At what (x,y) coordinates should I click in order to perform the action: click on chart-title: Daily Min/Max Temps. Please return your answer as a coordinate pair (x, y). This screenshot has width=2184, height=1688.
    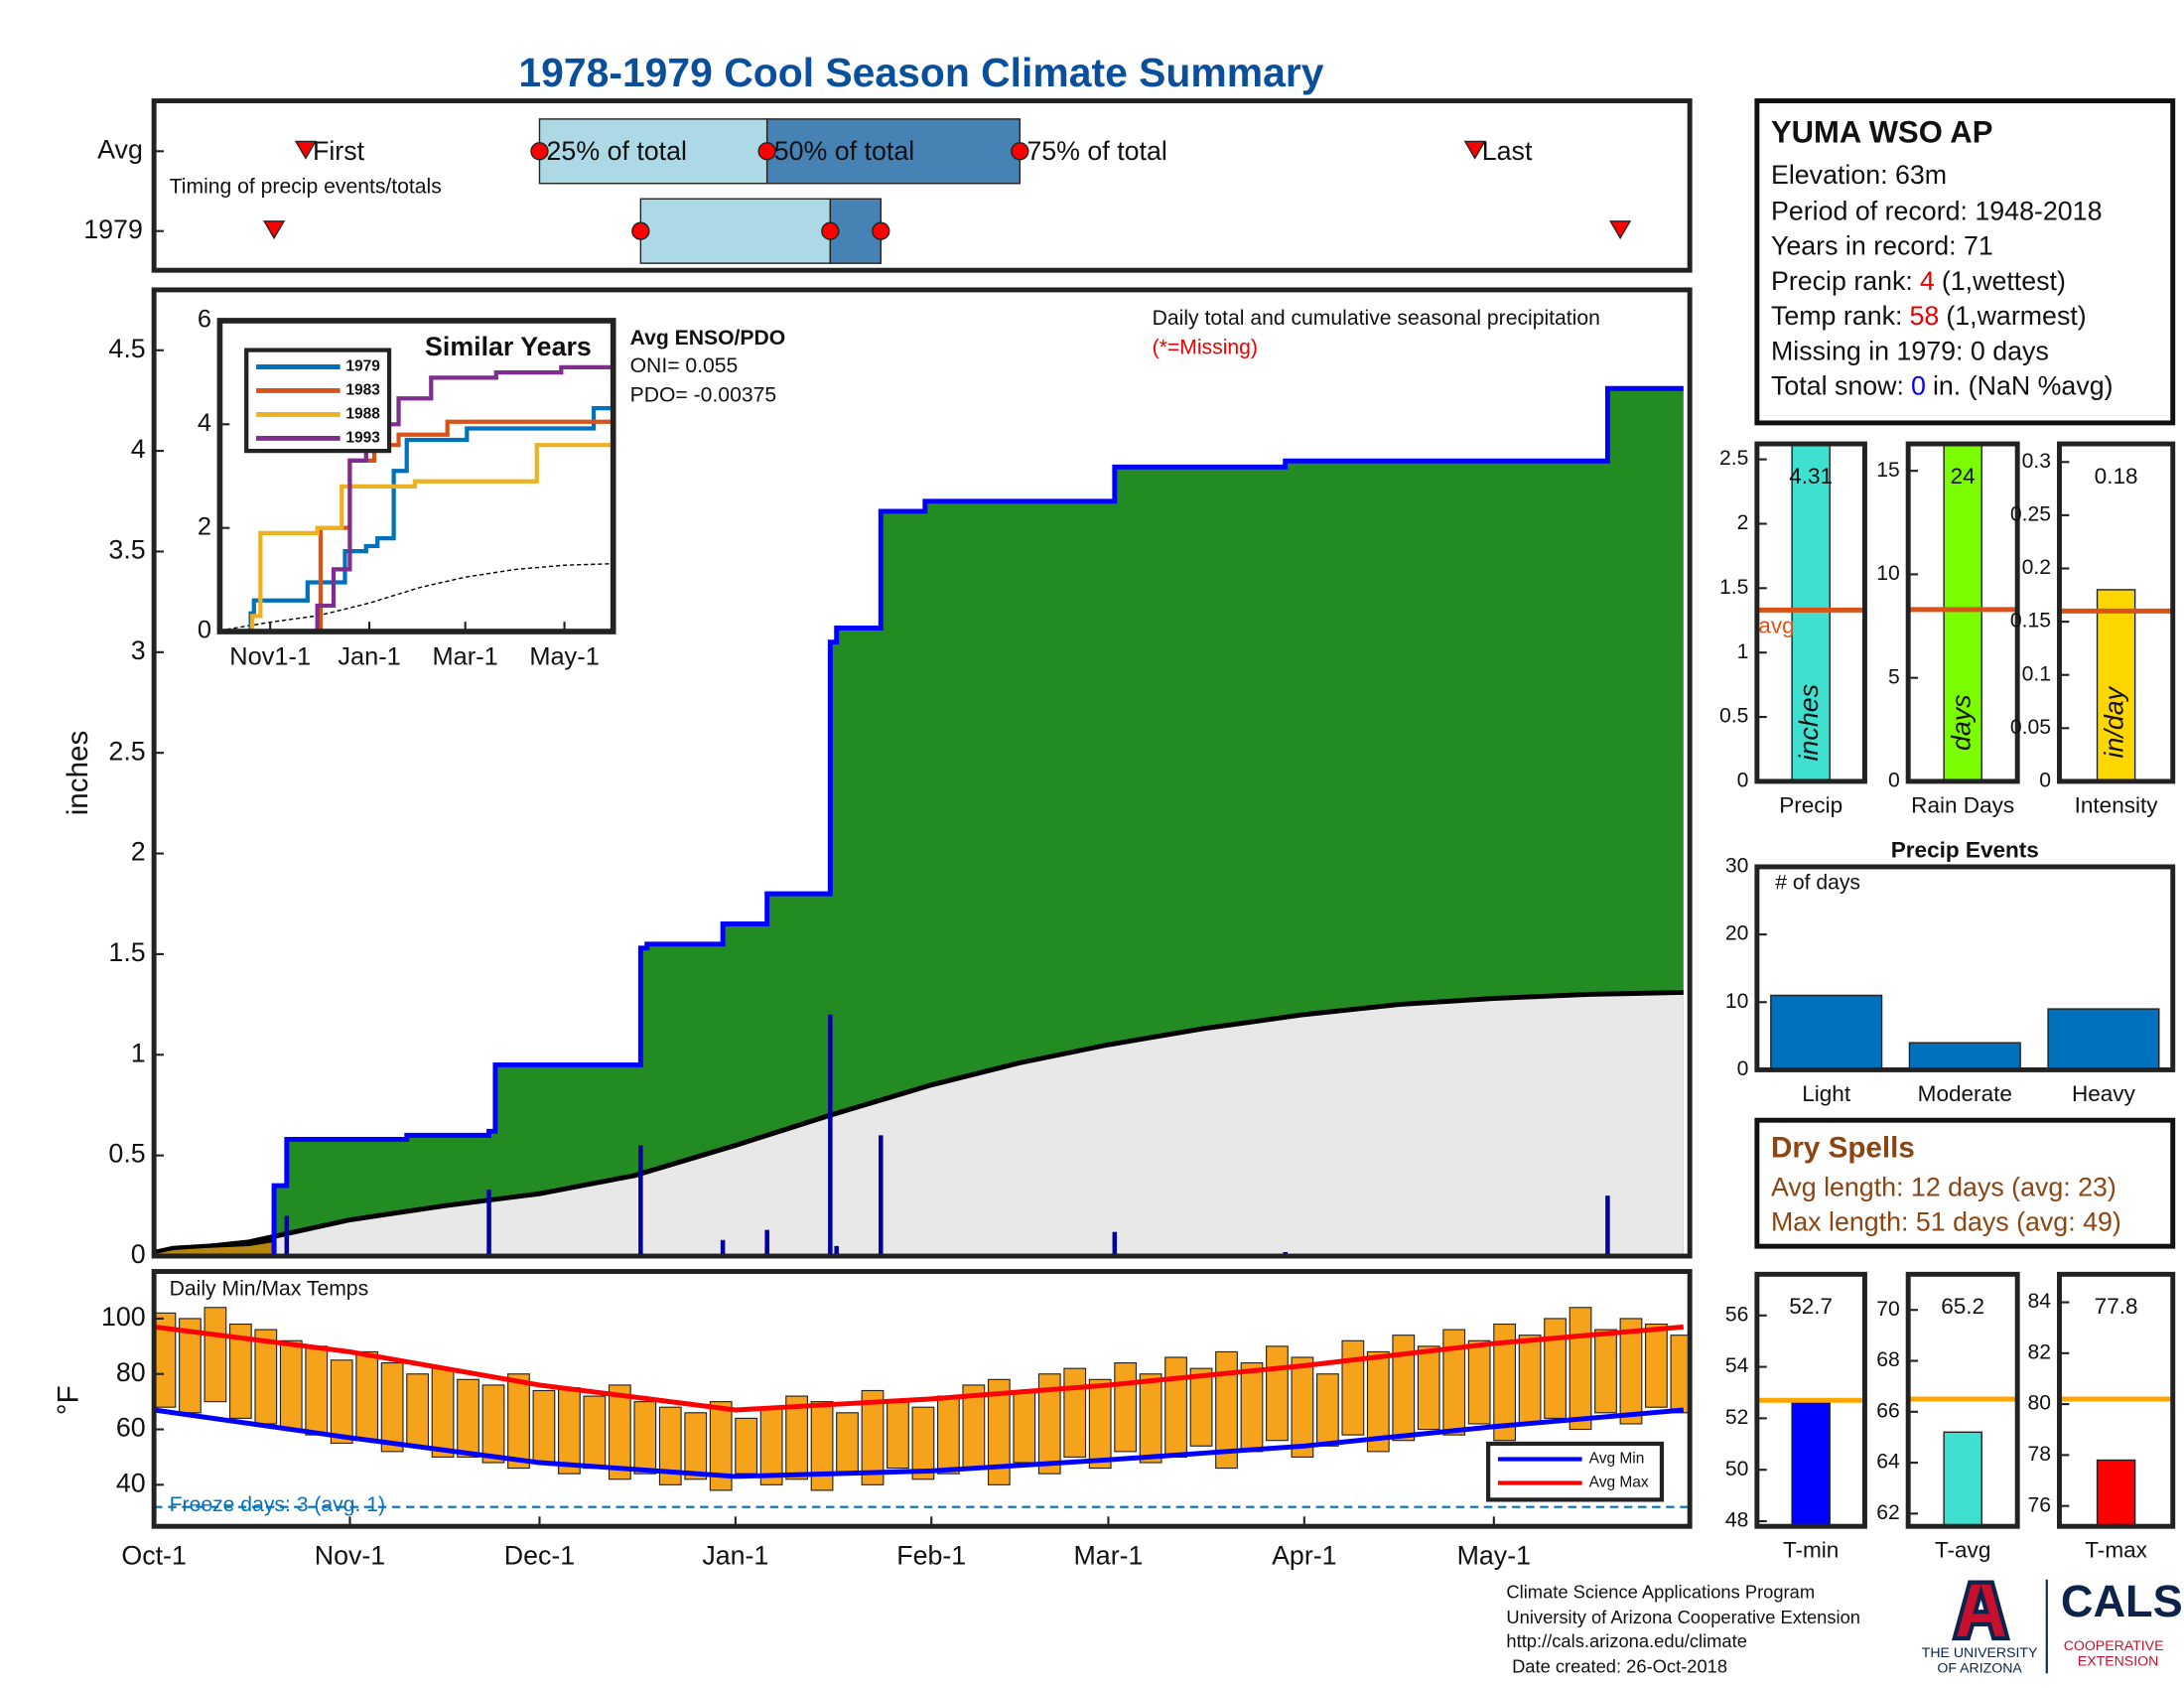
    Looking at the image, I should click on (269, 1288).